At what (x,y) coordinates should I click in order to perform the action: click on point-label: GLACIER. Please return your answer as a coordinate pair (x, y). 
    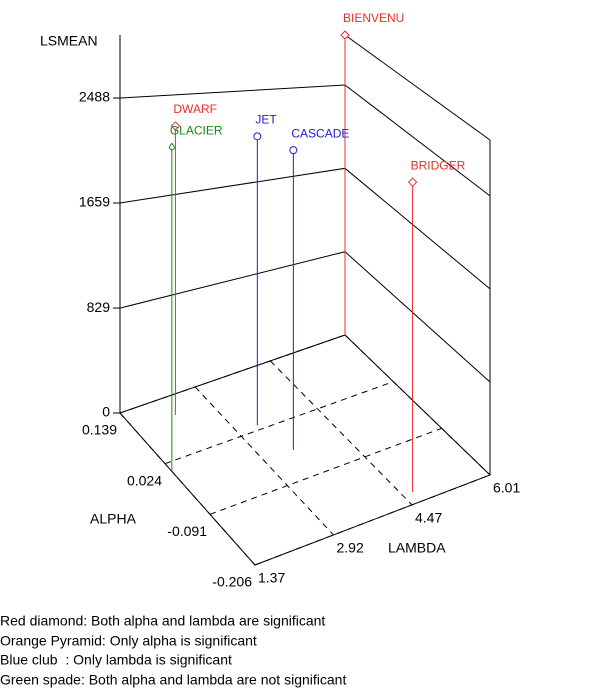
    Looking at the image, I should click on (196, 131).